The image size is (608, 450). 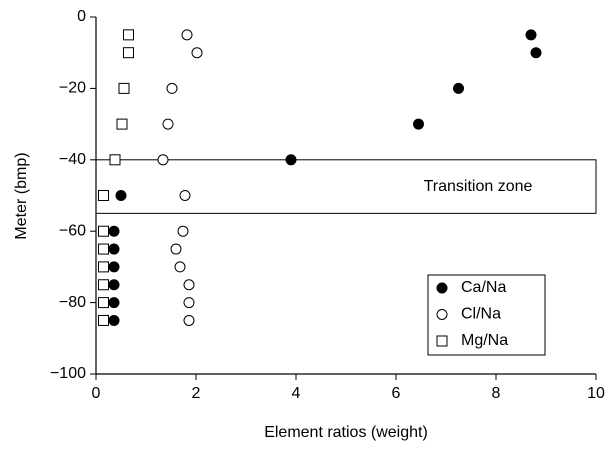 I want to click on x-tick-label: 0, so click(x=96, y=393).